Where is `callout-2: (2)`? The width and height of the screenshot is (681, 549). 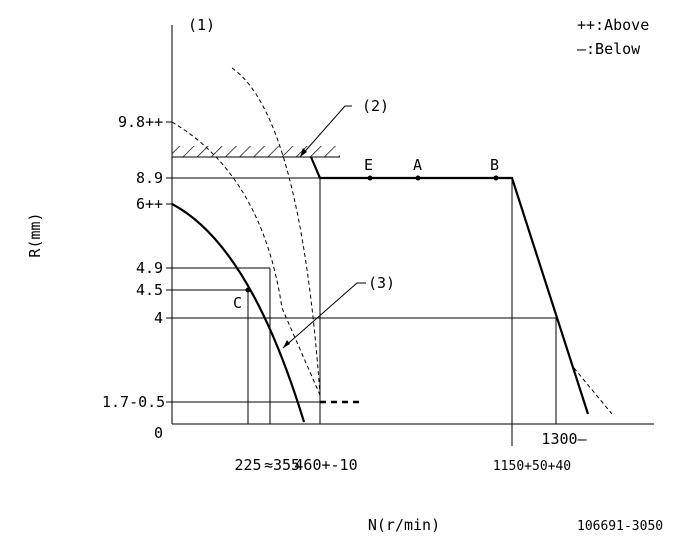 callout-2: (2) is located at coordinates (375, 106).